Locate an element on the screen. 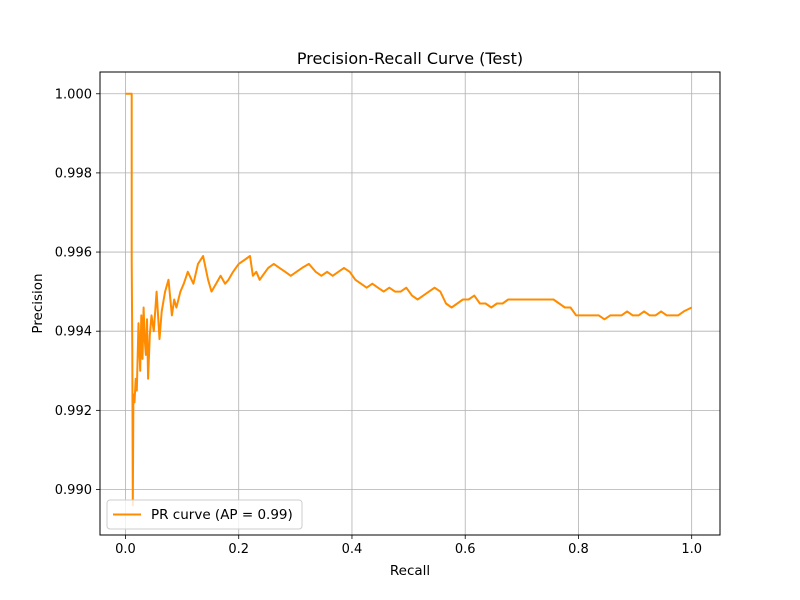 The height and width of the screenshot is (600, 800). legend: PR curve (AP = 0.99) is located at coordinates (204, 514).